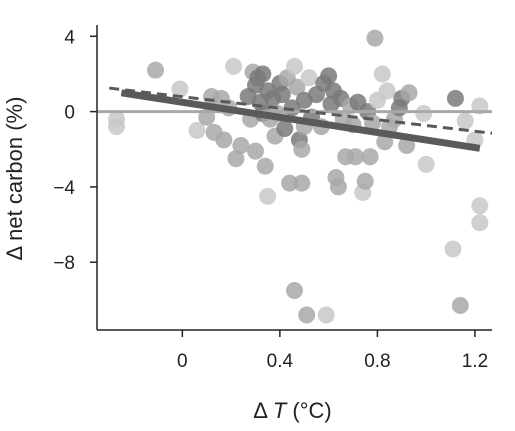  I want to click on y-tick-label: 4, so click(69, 37).